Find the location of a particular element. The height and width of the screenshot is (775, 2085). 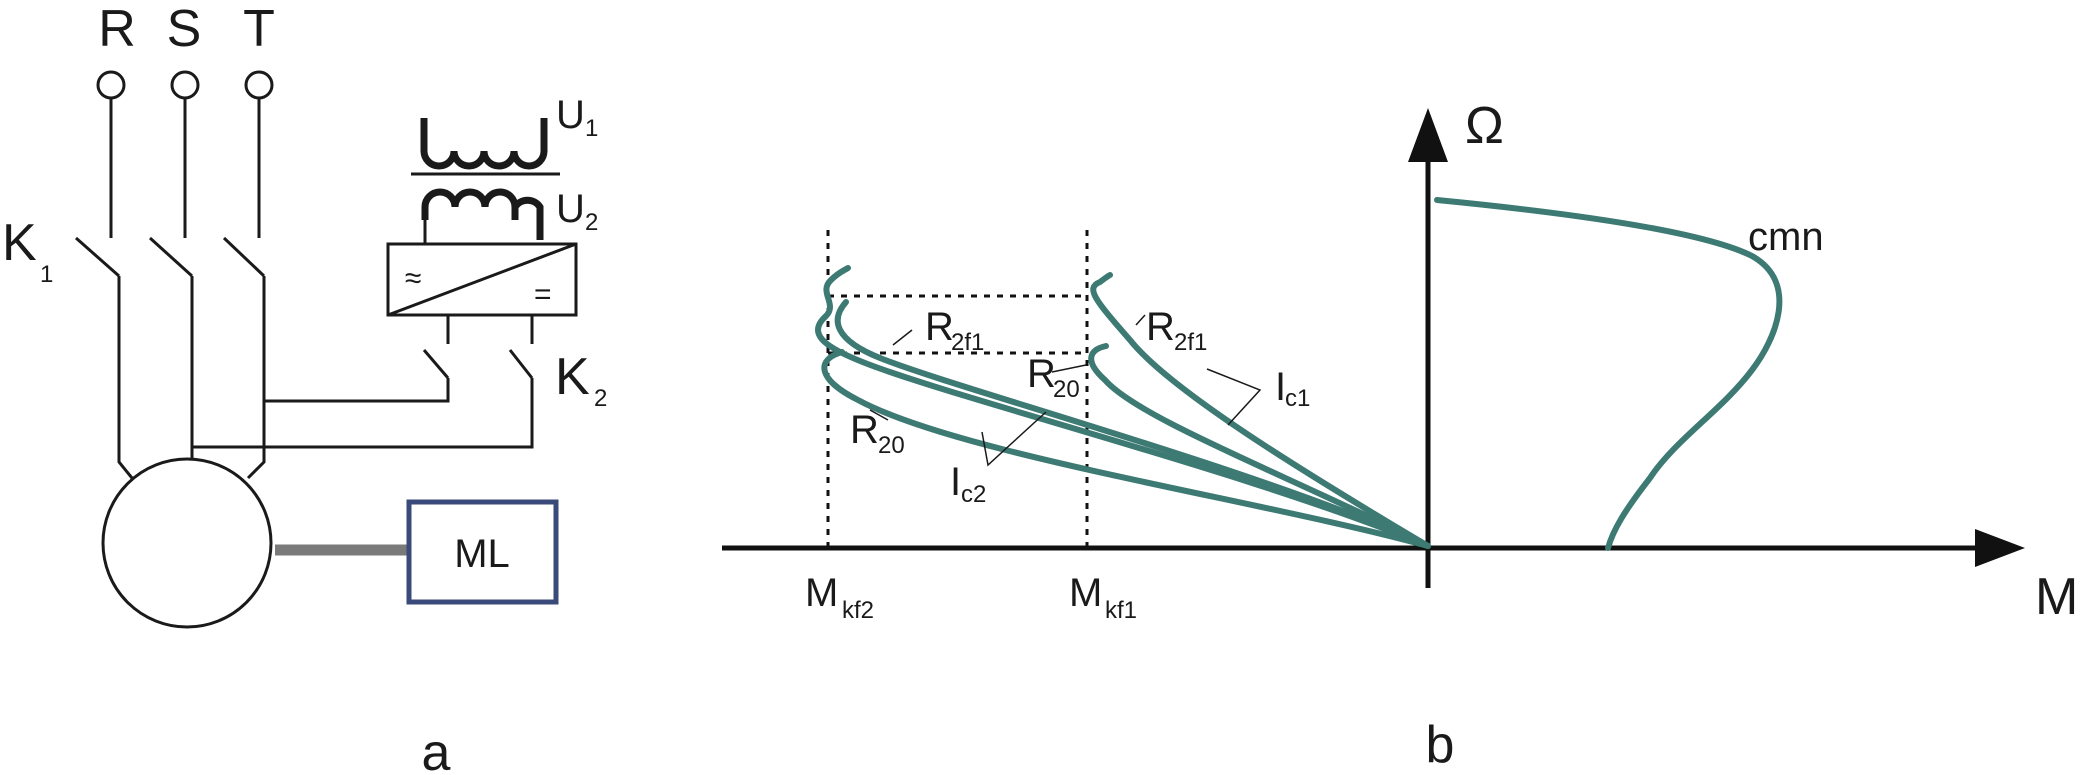

y-axis-arrow is located at coordinates (1428, 135).